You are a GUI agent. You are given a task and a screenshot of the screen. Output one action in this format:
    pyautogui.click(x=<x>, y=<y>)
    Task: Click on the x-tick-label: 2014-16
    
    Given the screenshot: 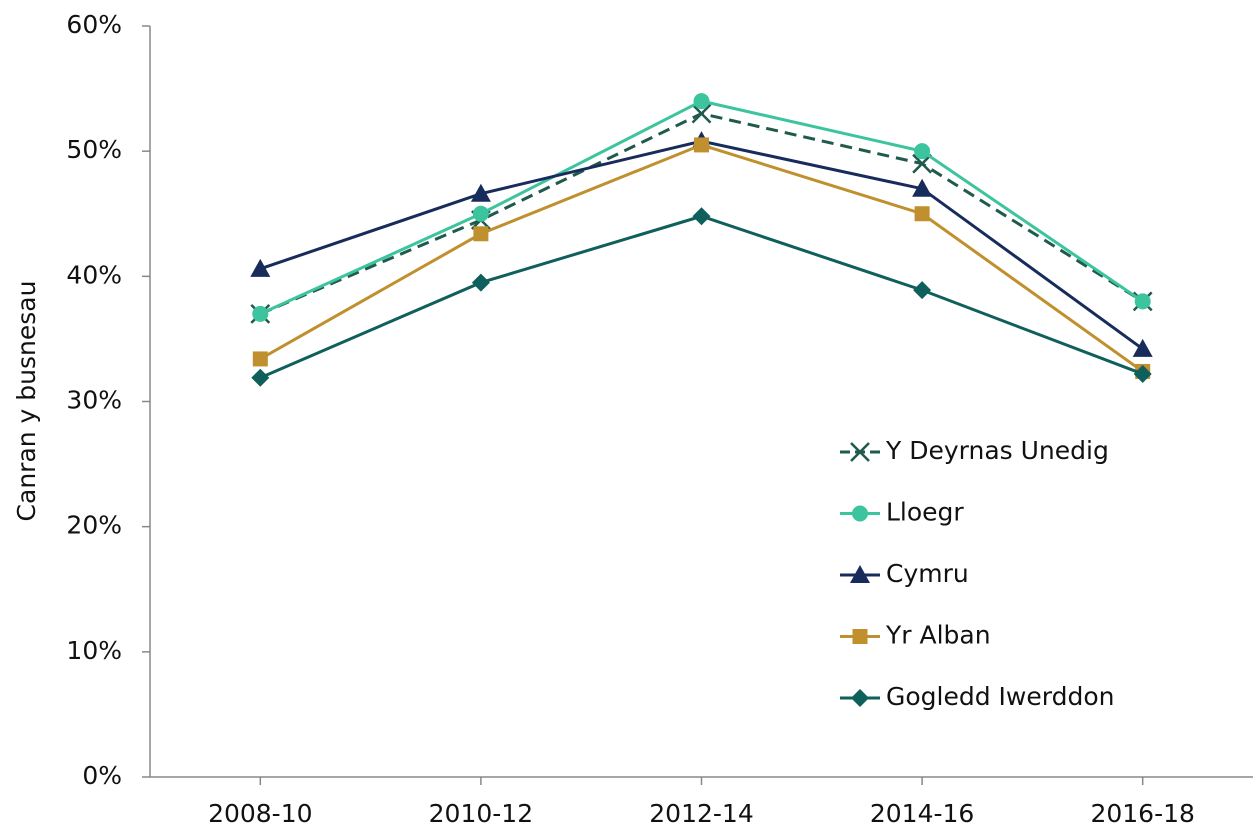 What is the action you would take?
    pyautogui.click(x=922, y=813)
    